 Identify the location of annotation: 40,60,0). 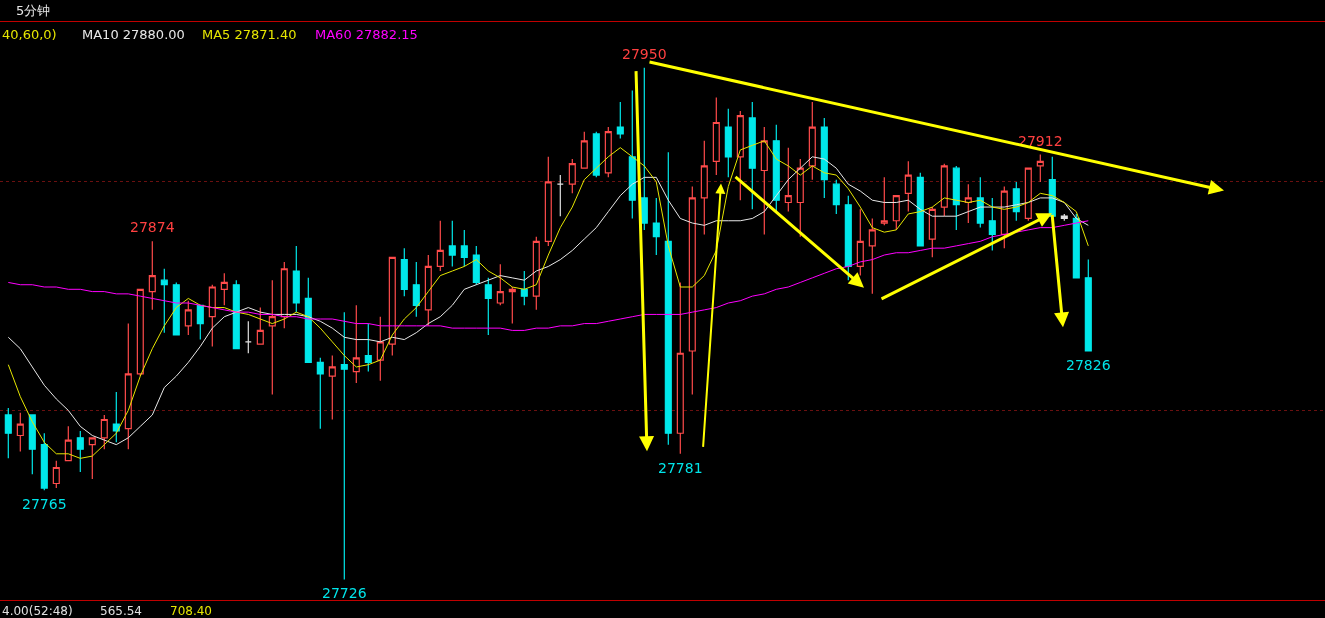
(29, 34).